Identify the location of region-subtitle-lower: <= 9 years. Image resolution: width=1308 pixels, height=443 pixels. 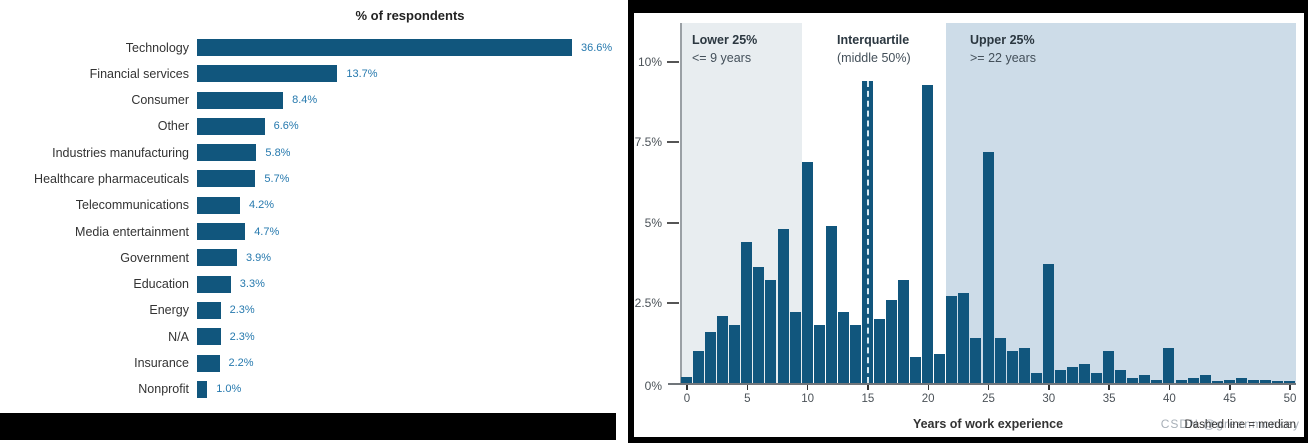
(722, 58).